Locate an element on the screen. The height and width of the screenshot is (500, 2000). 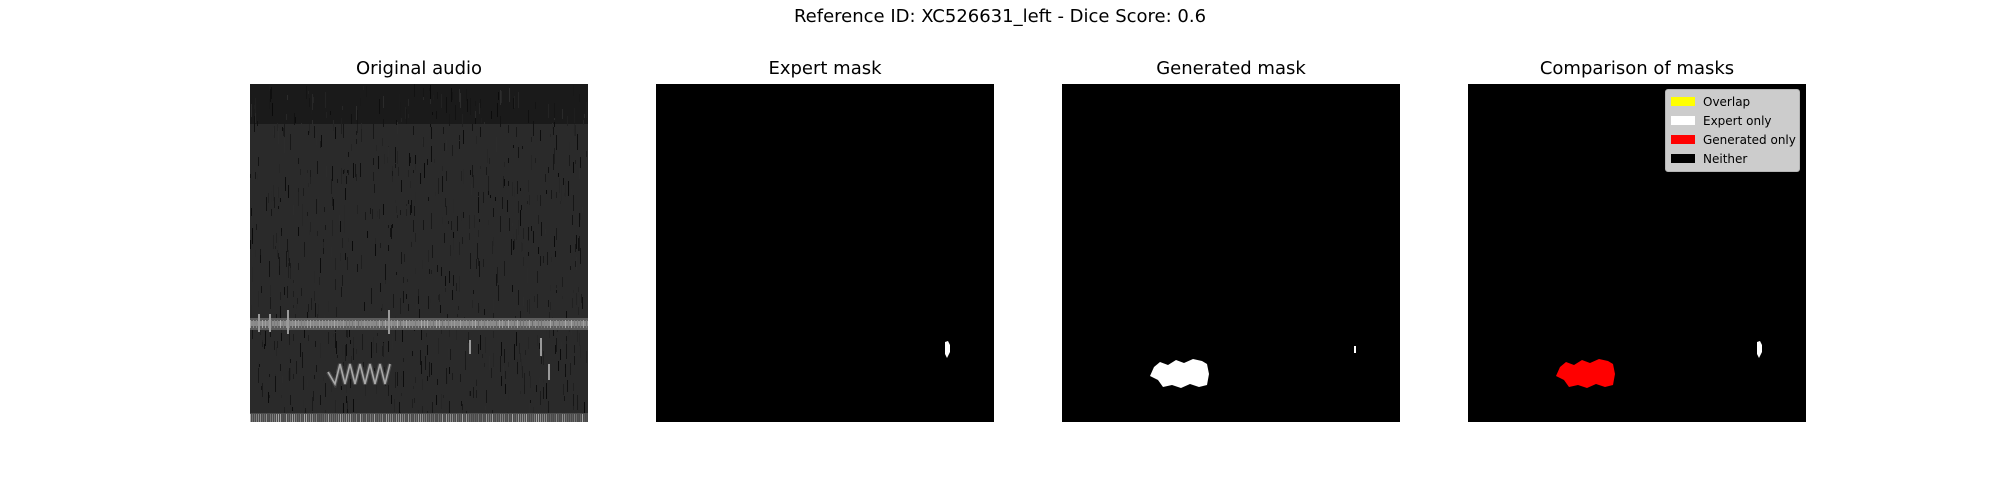
legend-label-neither: Neither is located at coordinates (1725, 158).